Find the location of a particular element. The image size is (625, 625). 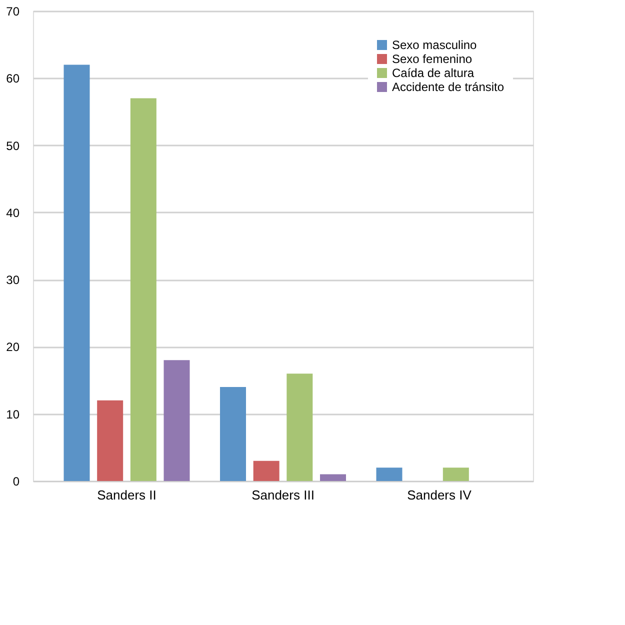

x-tick-label: Sanders III is located at coordinates (283, 495).